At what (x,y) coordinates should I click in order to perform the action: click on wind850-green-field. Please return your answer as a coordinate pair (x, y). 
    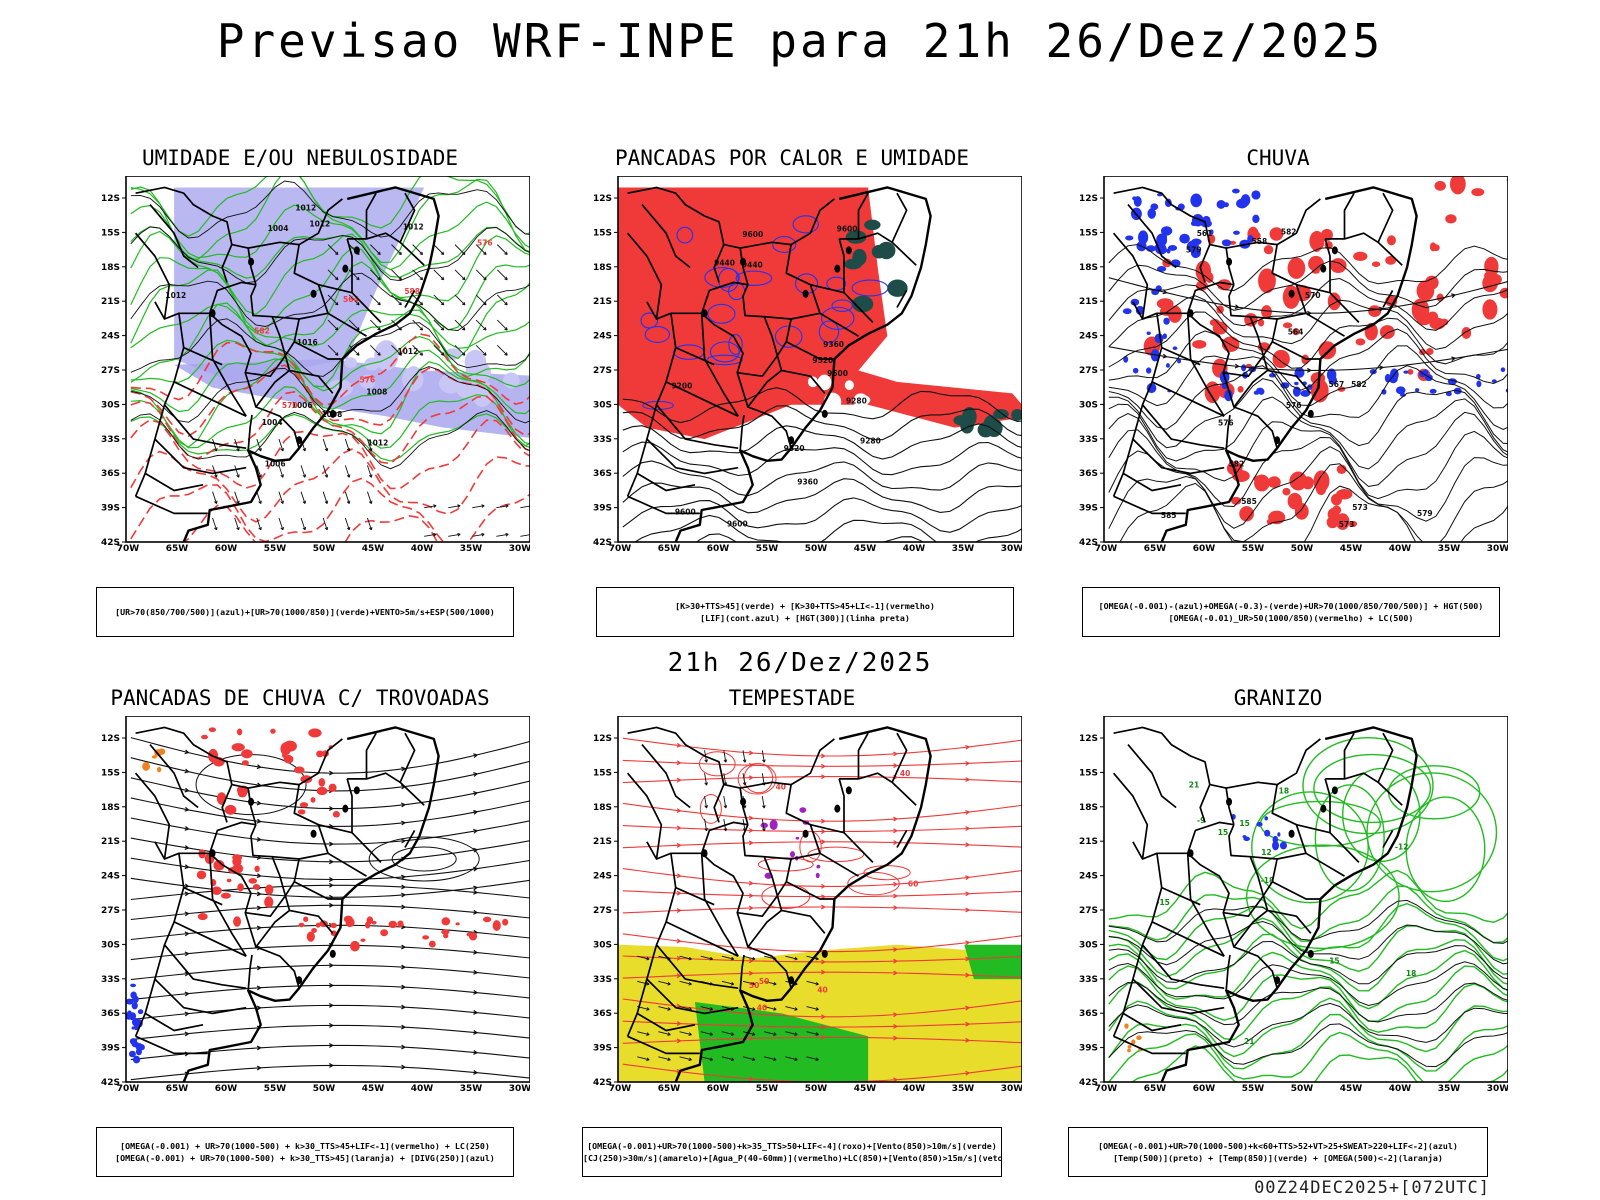
    Looking at the image, I should click on (993, 962).